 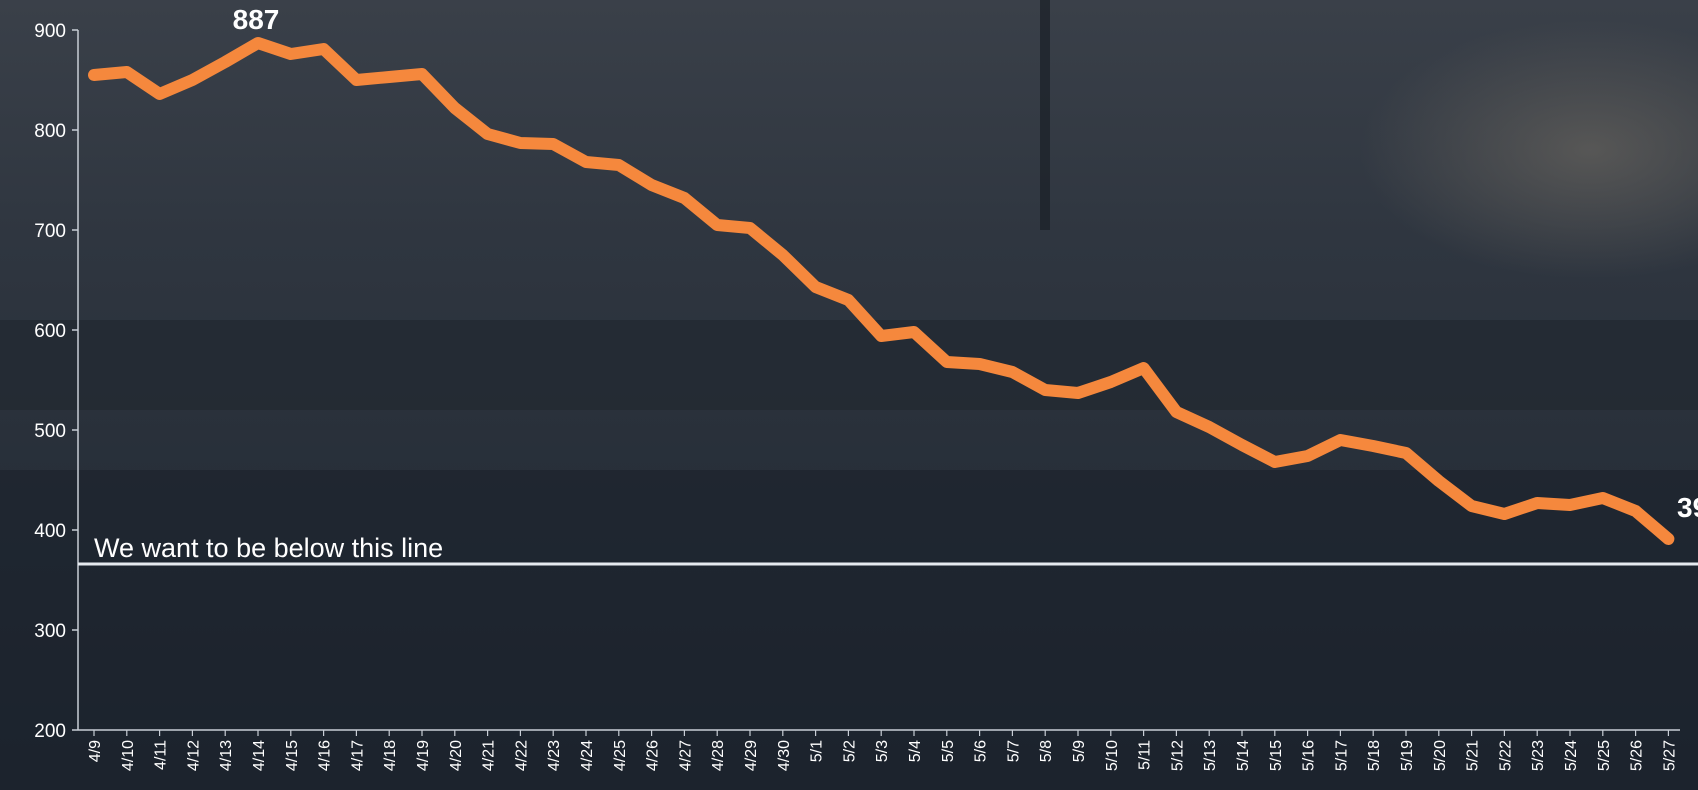 I want to click on x-tick-label: 4/9, so click(x=95, y=751).